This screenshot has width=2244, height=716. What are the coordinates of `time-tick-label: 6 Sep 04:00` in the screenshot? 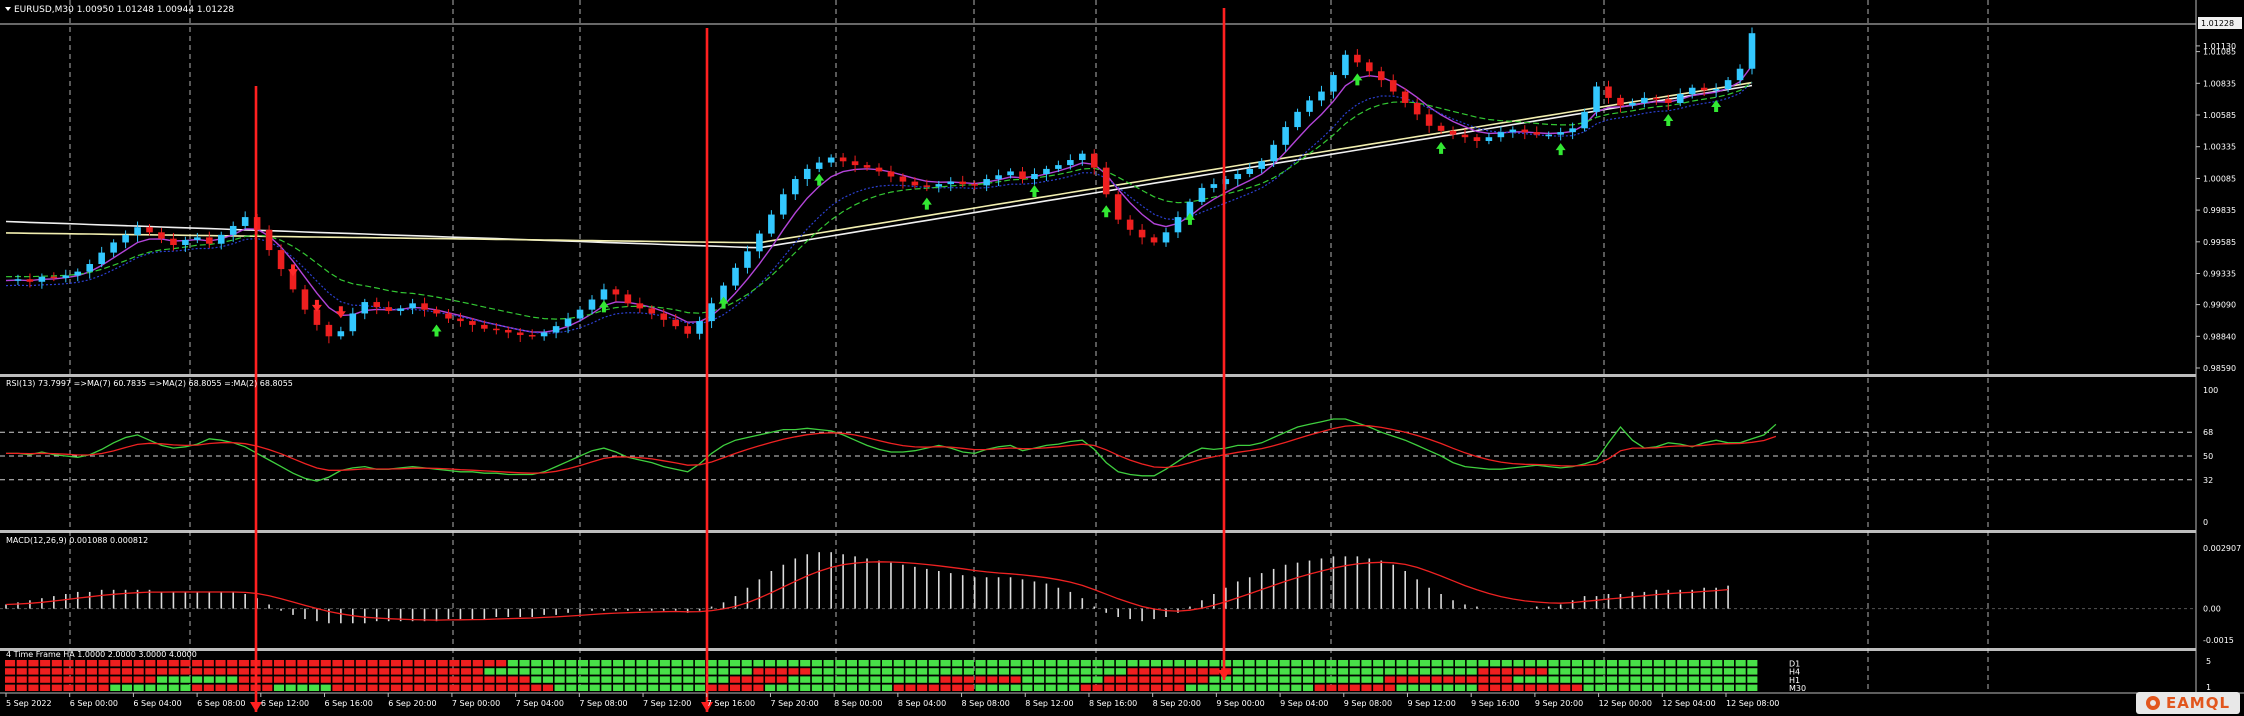 It's located at (157, 703).